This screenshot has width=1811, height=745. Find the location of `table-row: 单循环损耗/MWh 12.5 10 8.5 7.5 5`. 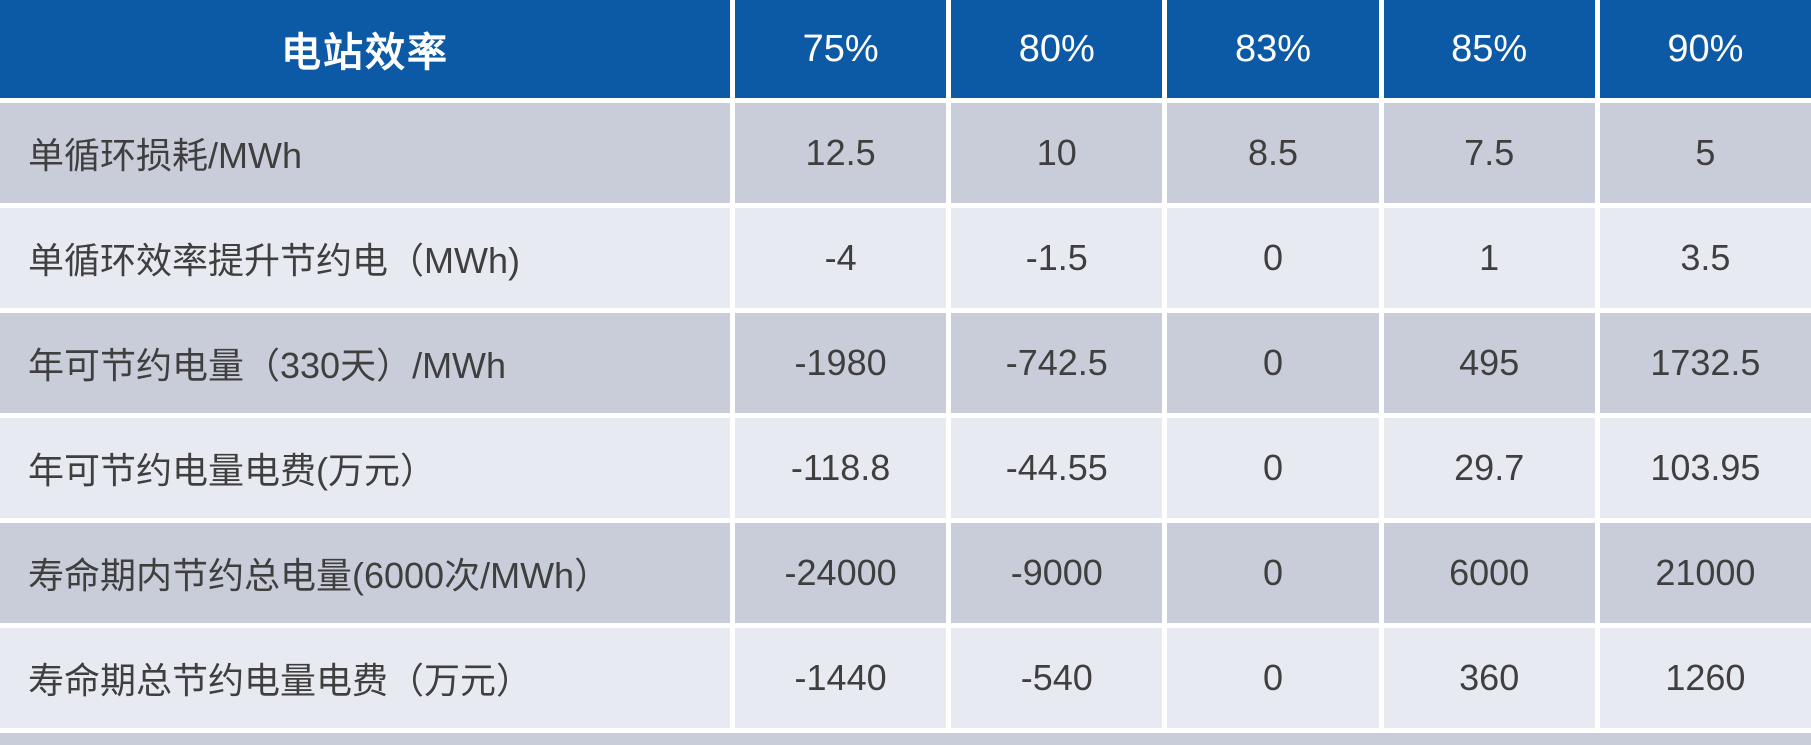

table-row: 单循环损耗/MWh 12.5 10 8.5 7.5 5 is located at coordinates (905, 153).